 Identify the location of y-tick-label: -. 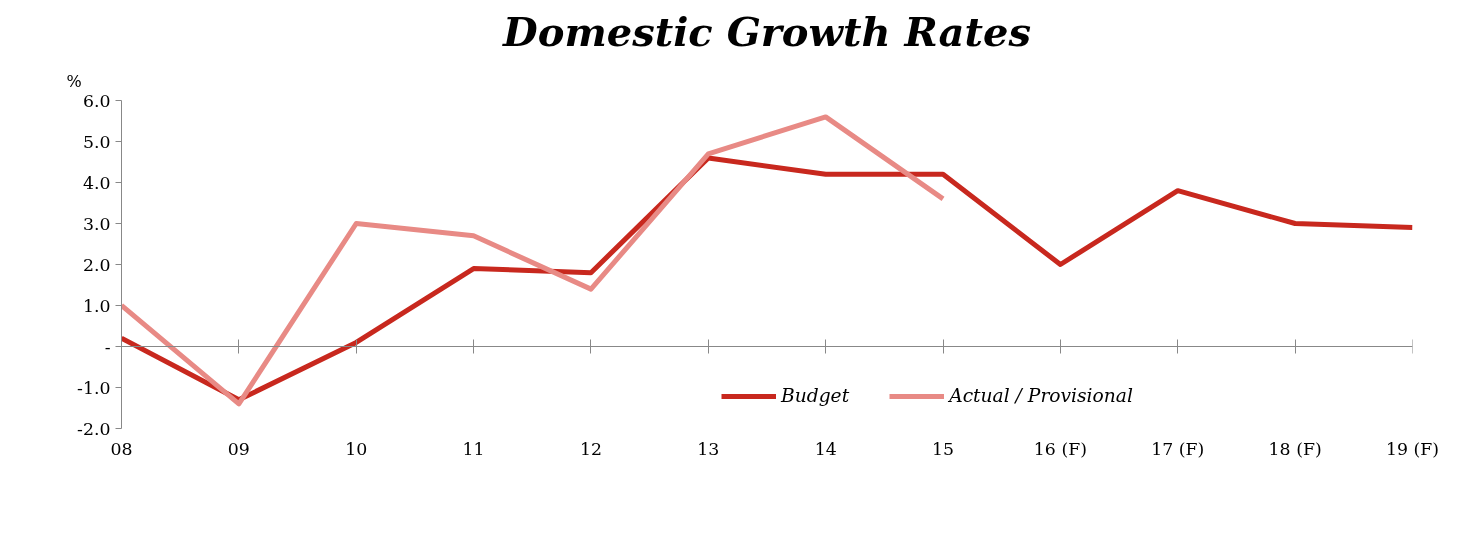
(107, 346).